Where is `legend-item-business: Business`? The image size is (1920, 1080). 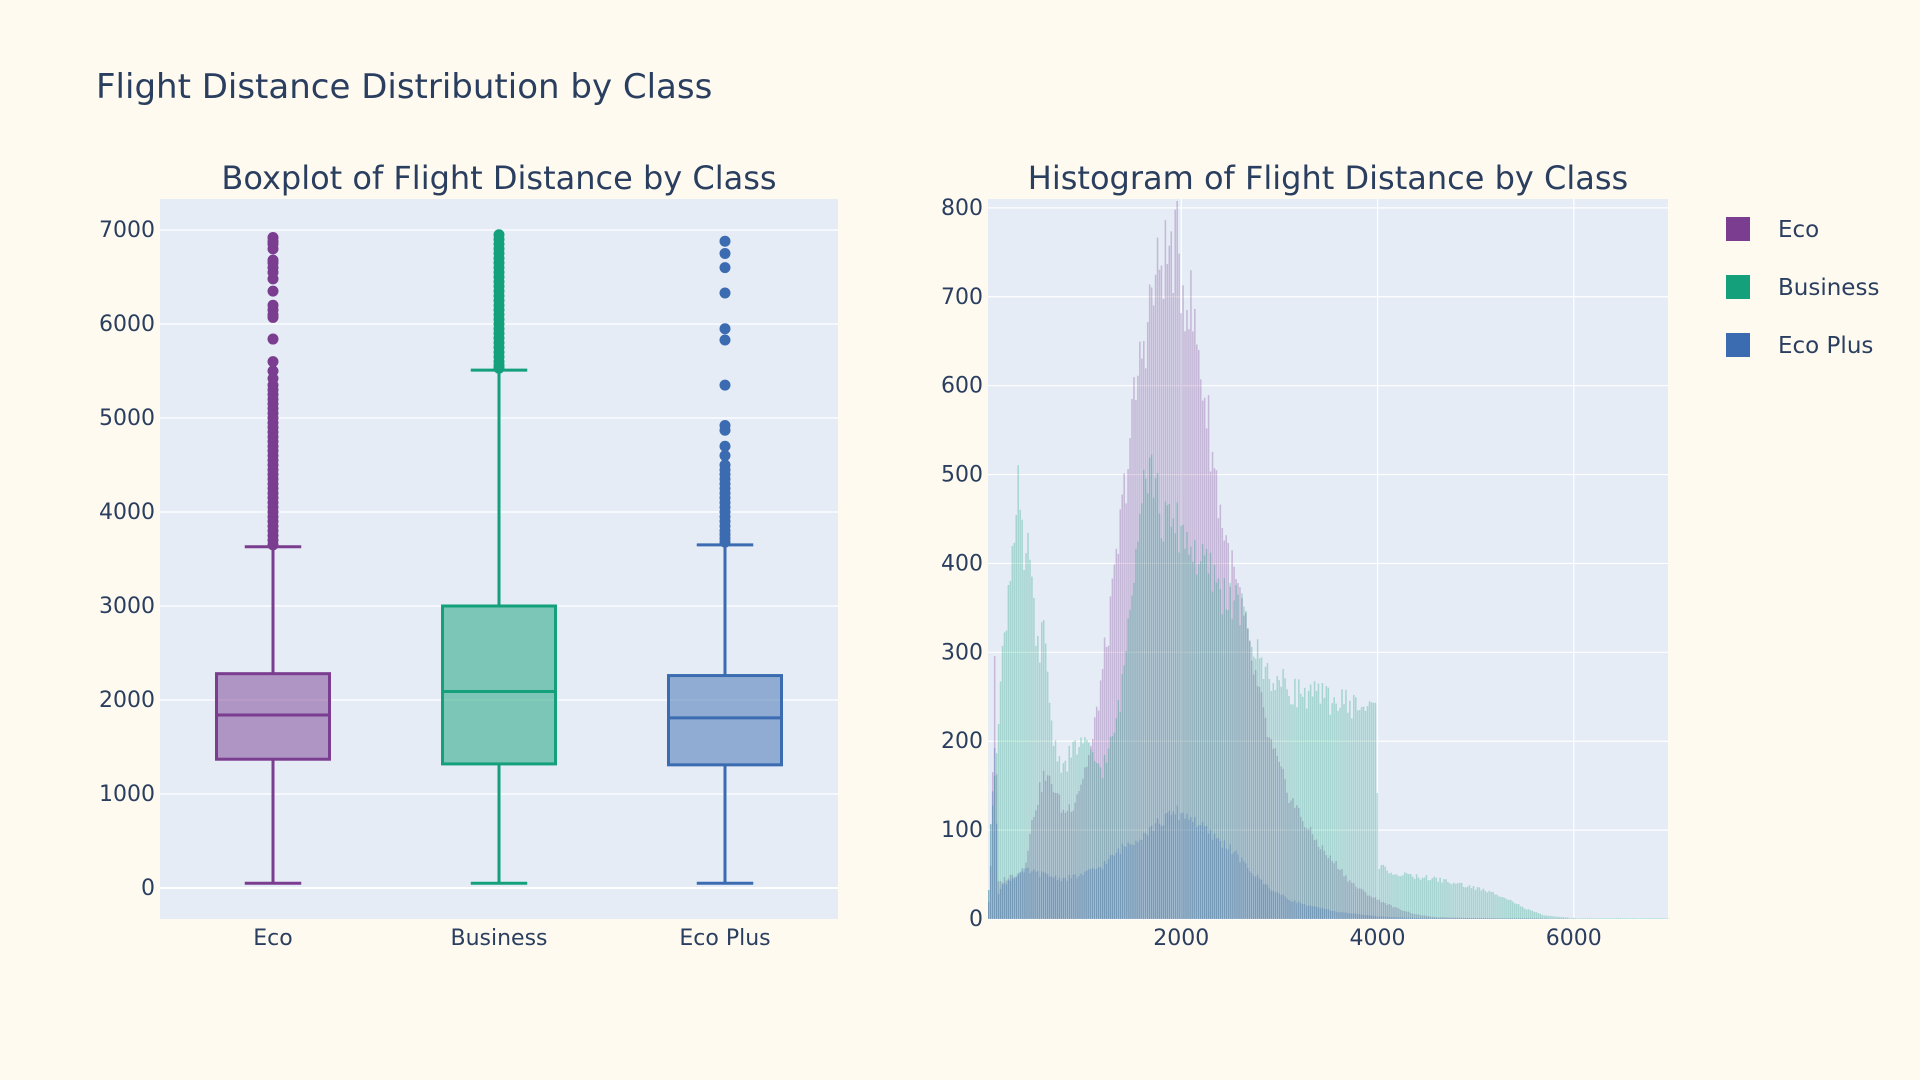
legend-item-business: Business is located at coordinates (1802, 288).